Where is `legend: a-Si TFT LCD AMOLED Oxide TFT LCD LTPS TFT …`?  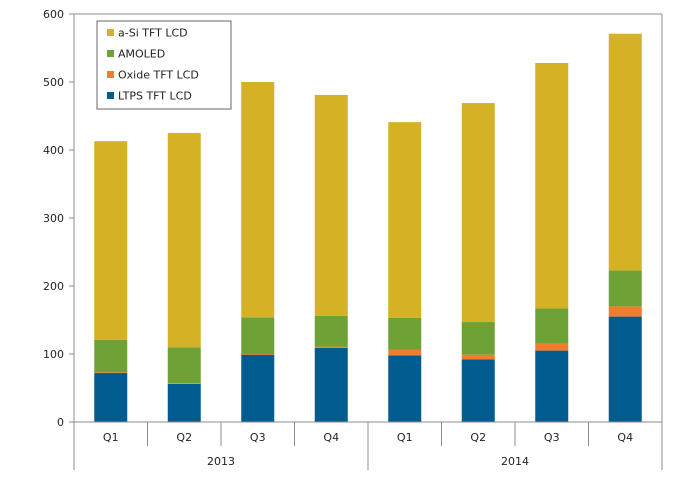 legend: a-Si TFT LCD AMOLED Oxide TFT LCD LTPS TFT … is located at coordinates (164, 65).